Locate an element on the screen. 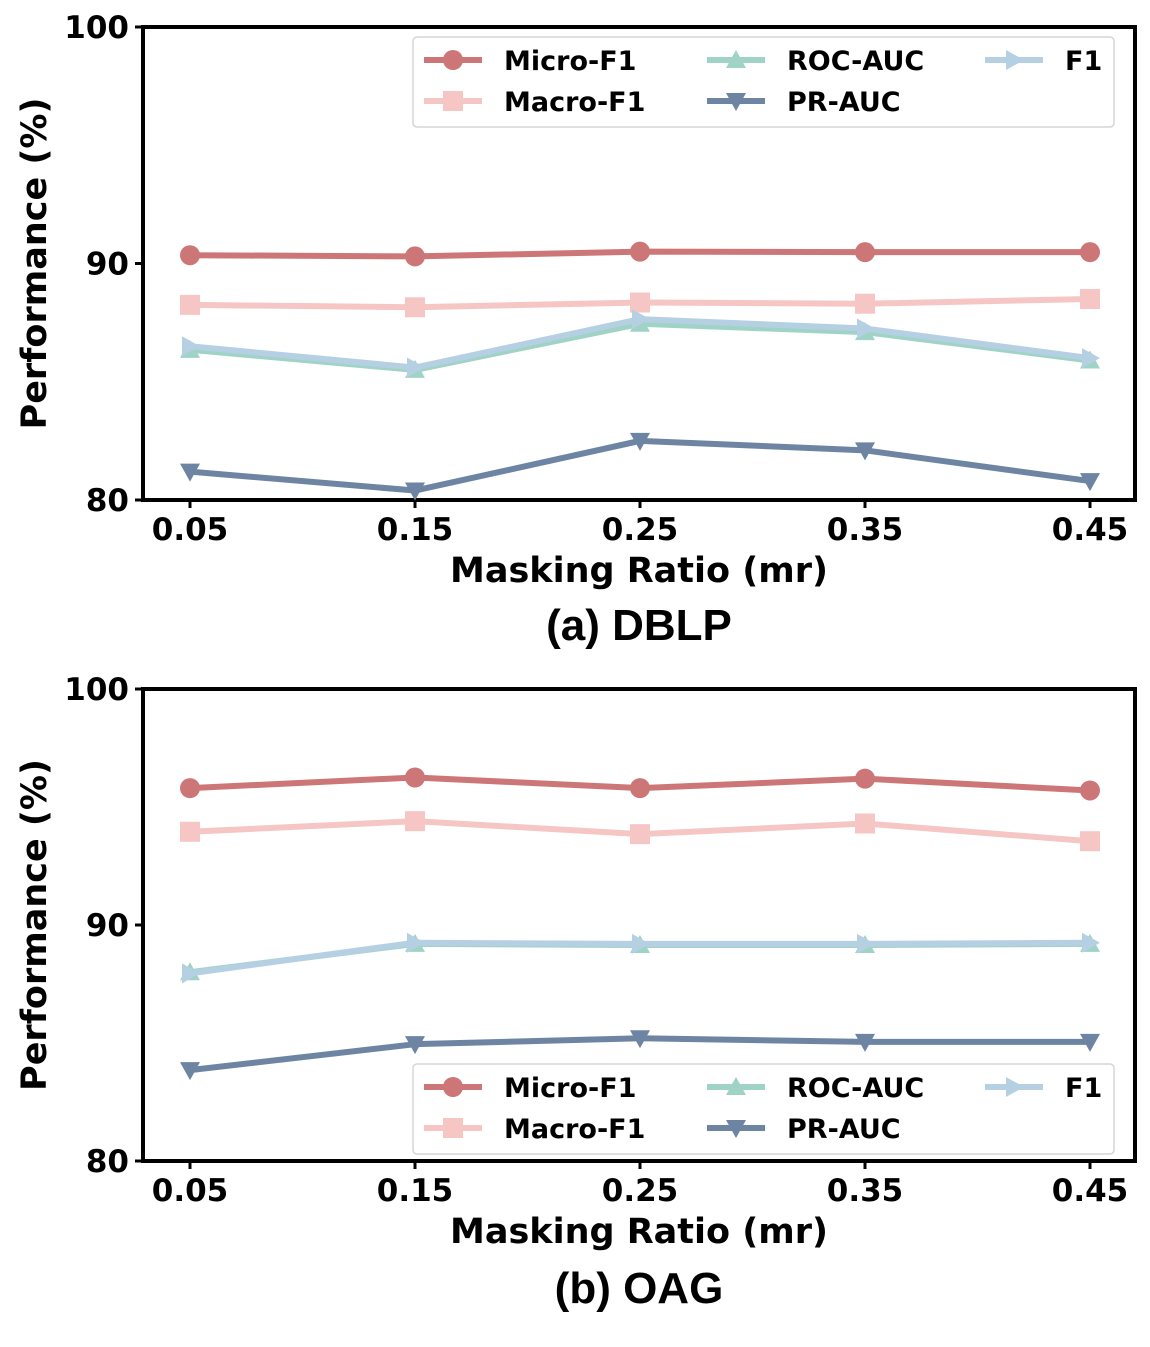  y-tick-label: 90 is located at coordinates (107, 265).